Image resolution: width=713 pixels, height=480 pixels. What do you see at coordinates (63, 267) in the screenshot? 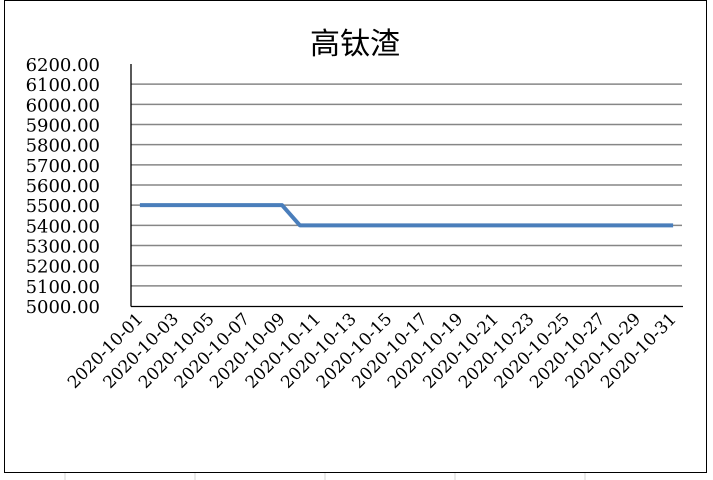
I see `y-tick-label: 5200.00` at bounding box center [63, 267].